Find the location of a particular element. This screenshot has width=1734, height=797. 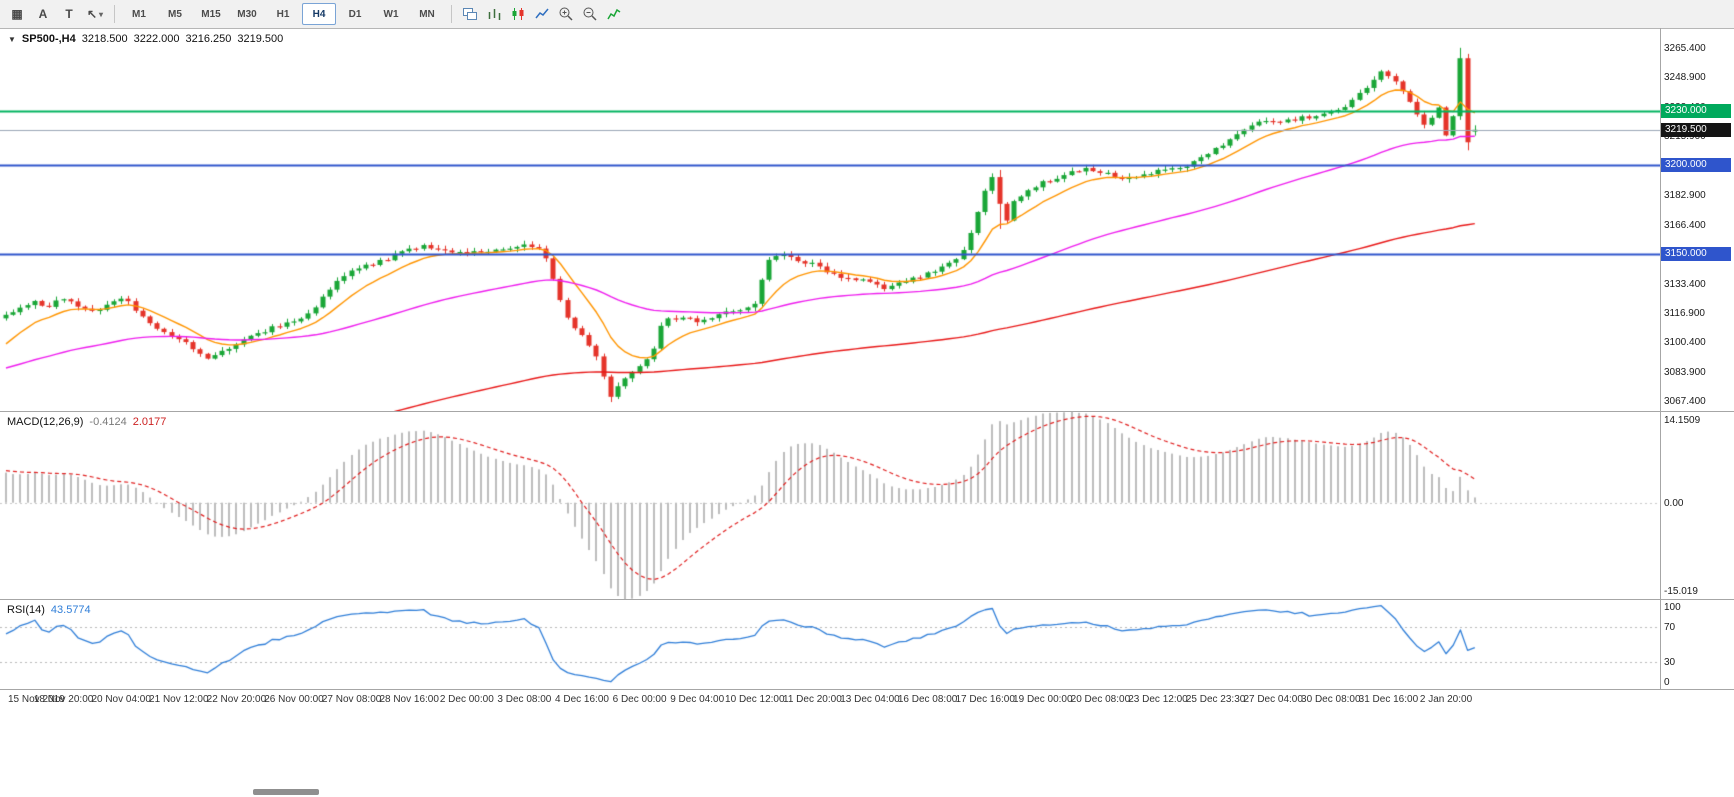

time-axis-label: 22 Nov 20:00 is located at coordinates (236, 699).